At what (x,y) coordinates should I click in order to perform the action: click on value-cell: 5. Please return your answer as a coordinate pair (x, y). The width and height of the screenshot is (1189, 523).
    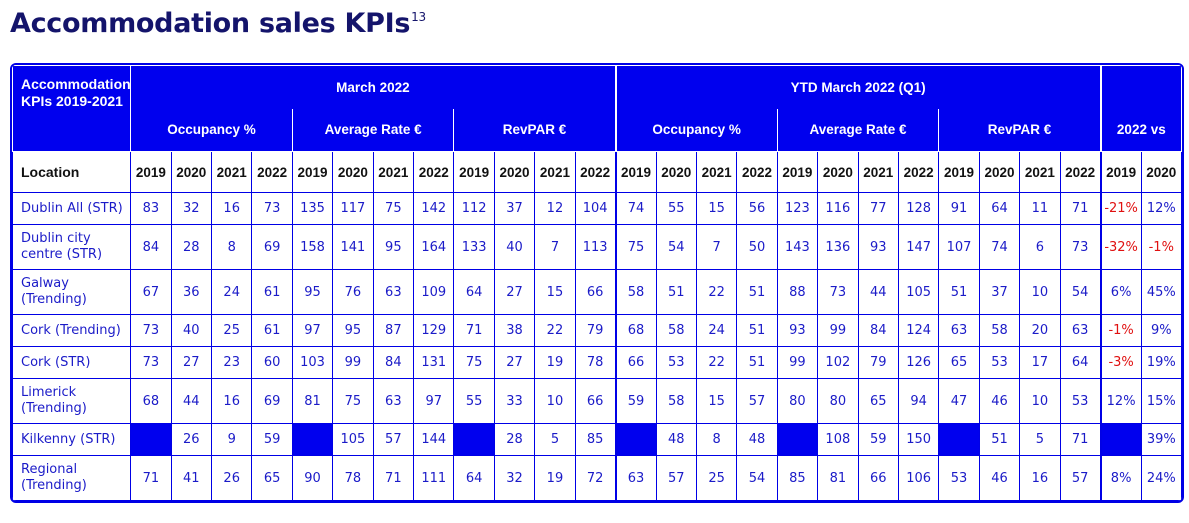
    Looking at the image, I should click on (1040, 439).